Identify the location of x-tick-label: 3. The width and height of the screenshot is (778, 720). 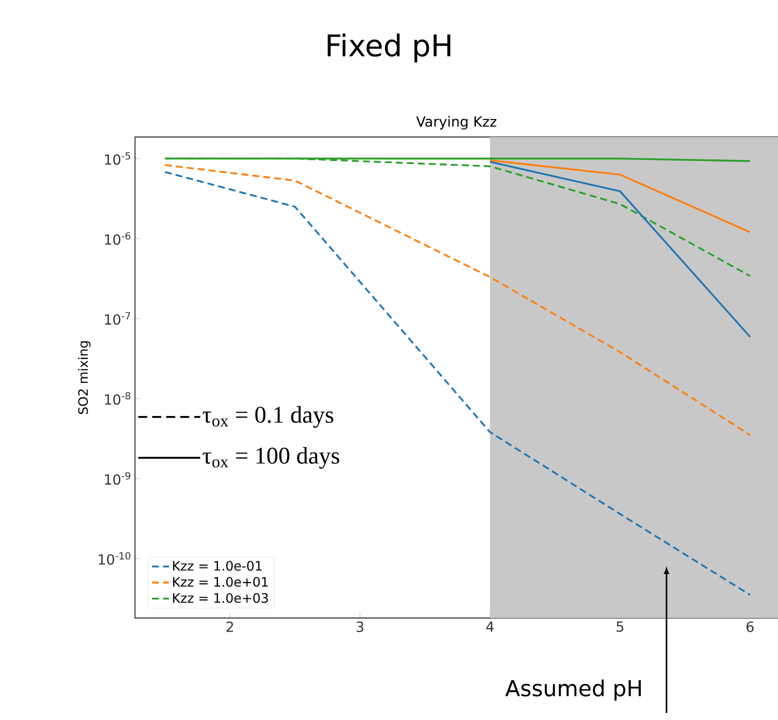
(360, 627).